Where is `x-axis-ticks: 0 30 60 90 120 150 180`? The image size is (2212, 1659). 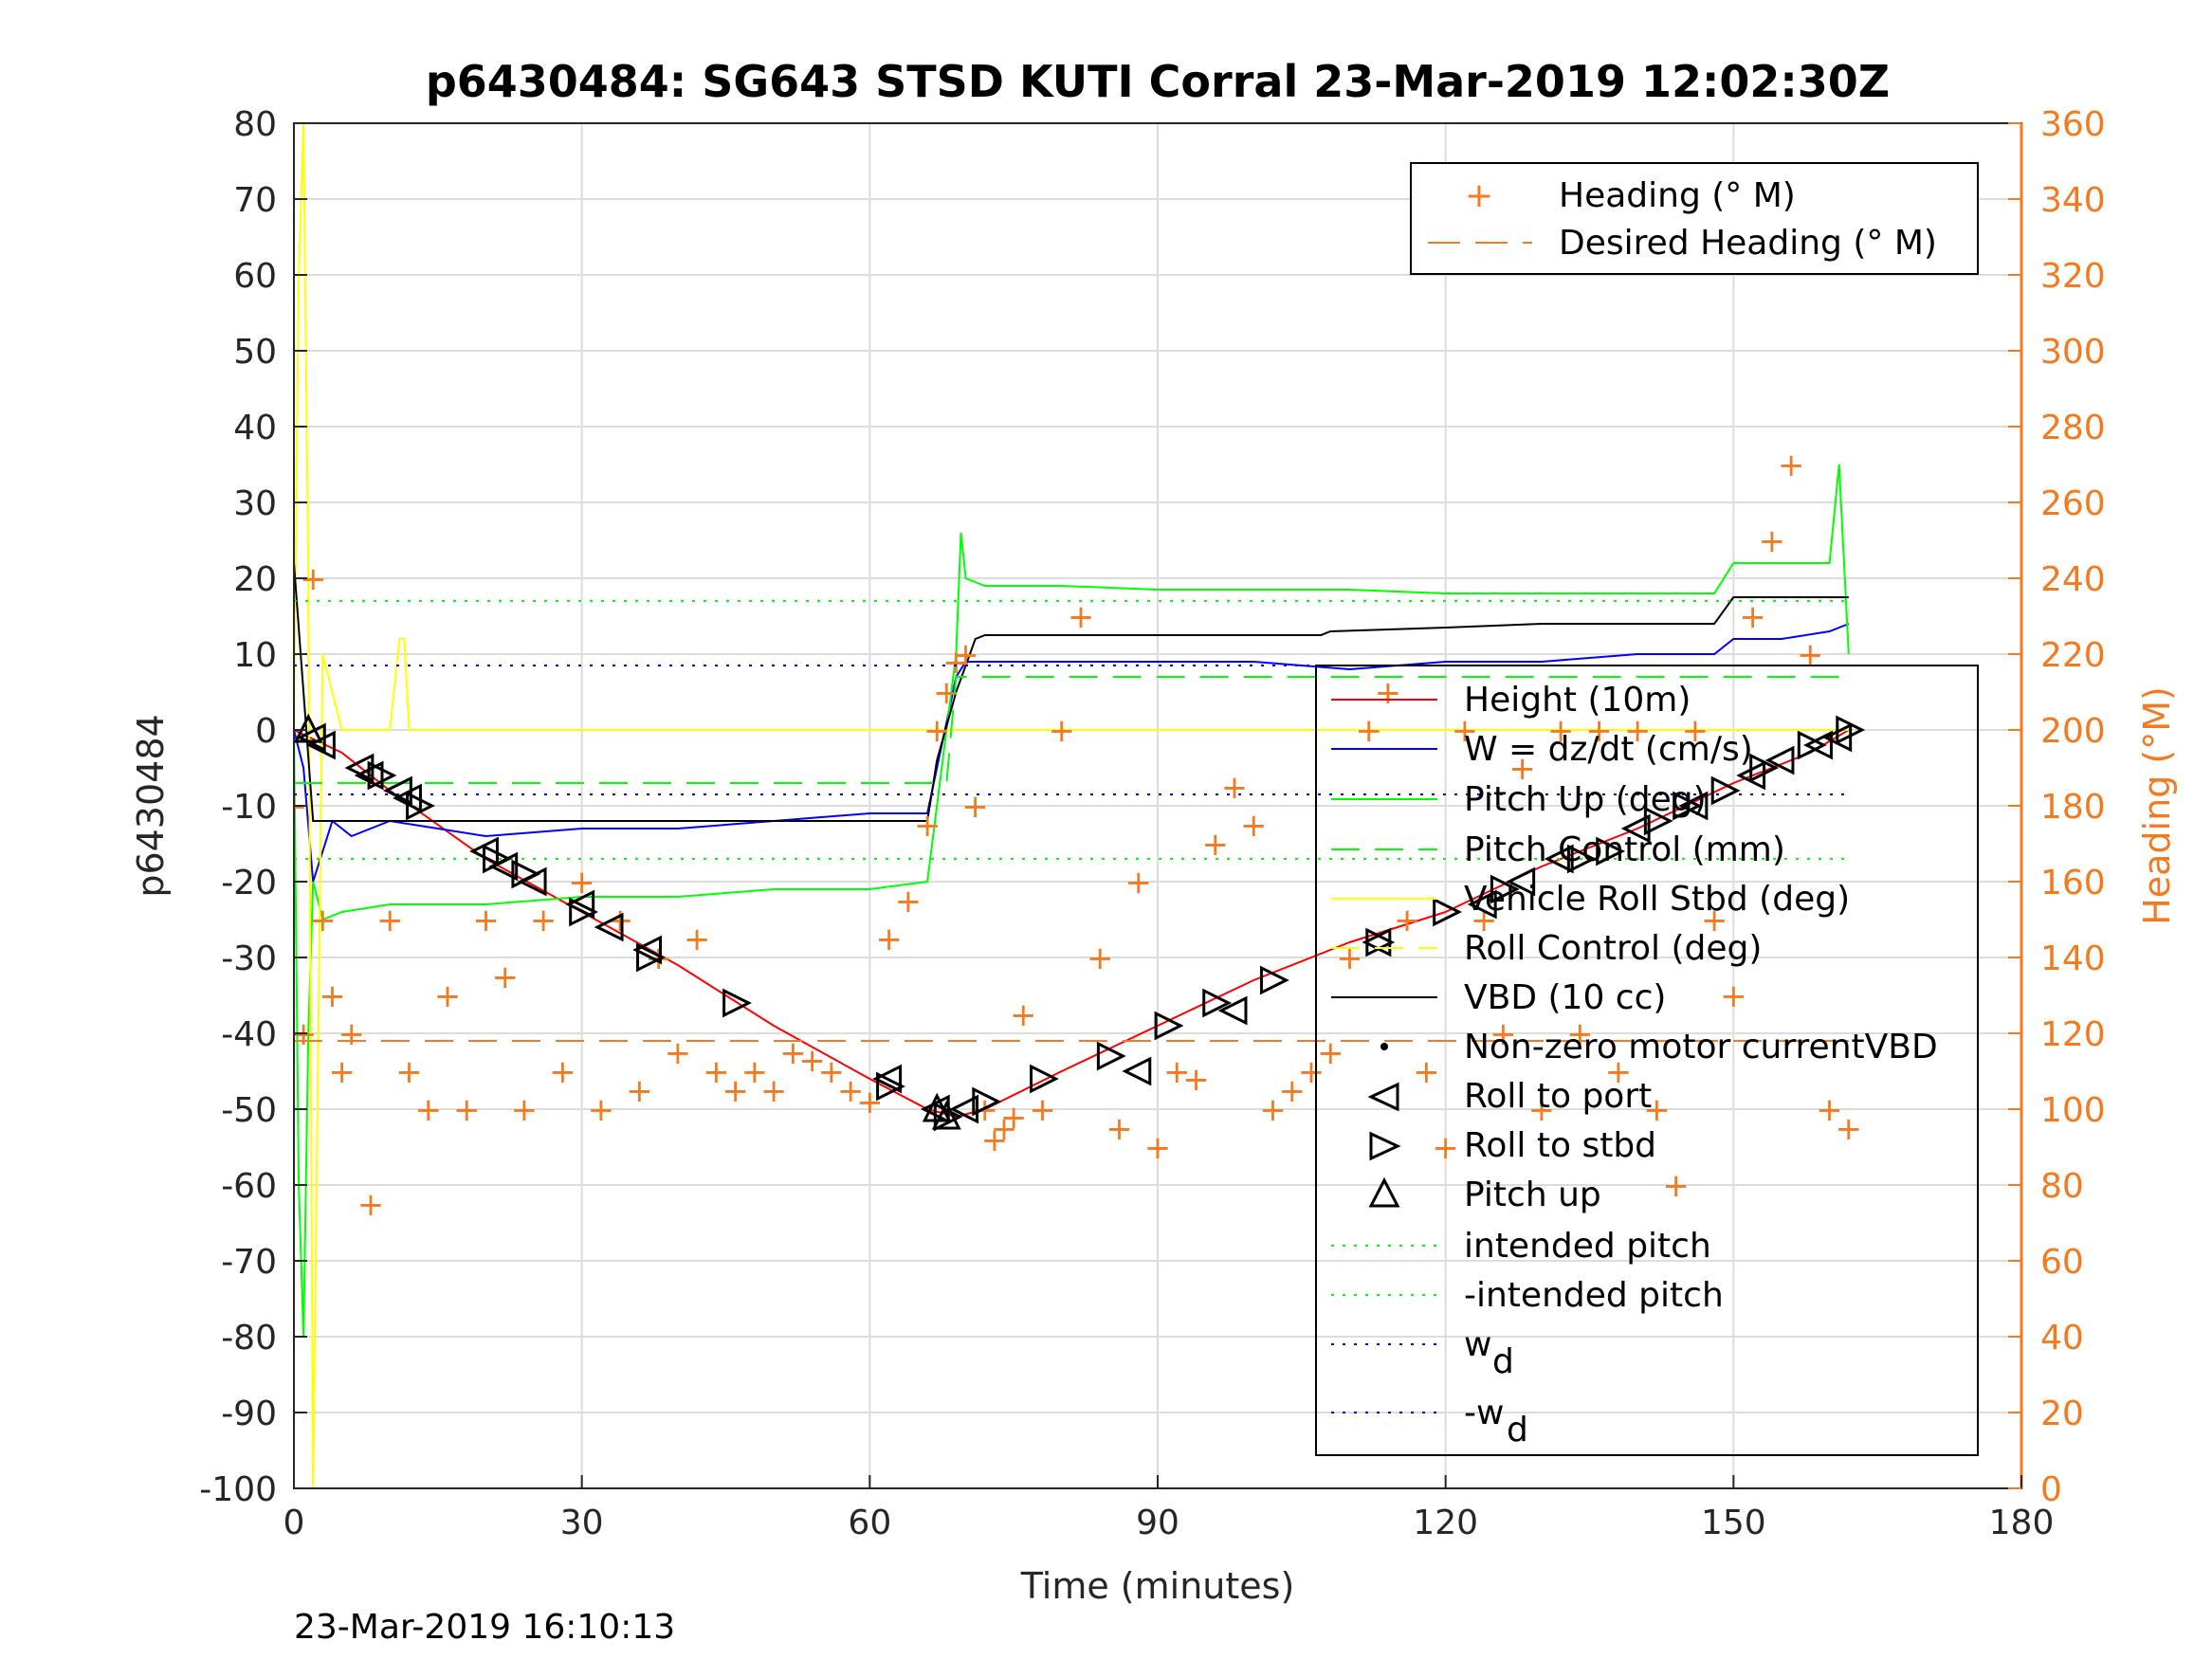 x-axis-ticks: 0 30 60 90 120 150 180 is located at coordinates (1169, 1508).